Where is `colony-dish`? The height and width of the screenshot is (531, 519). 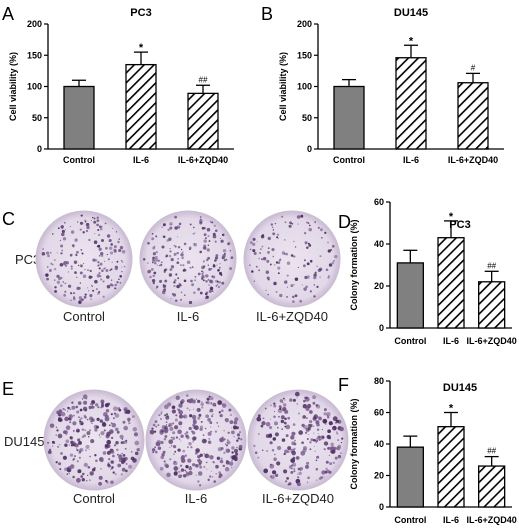
colony-dish is located at coordinates (292, 259).